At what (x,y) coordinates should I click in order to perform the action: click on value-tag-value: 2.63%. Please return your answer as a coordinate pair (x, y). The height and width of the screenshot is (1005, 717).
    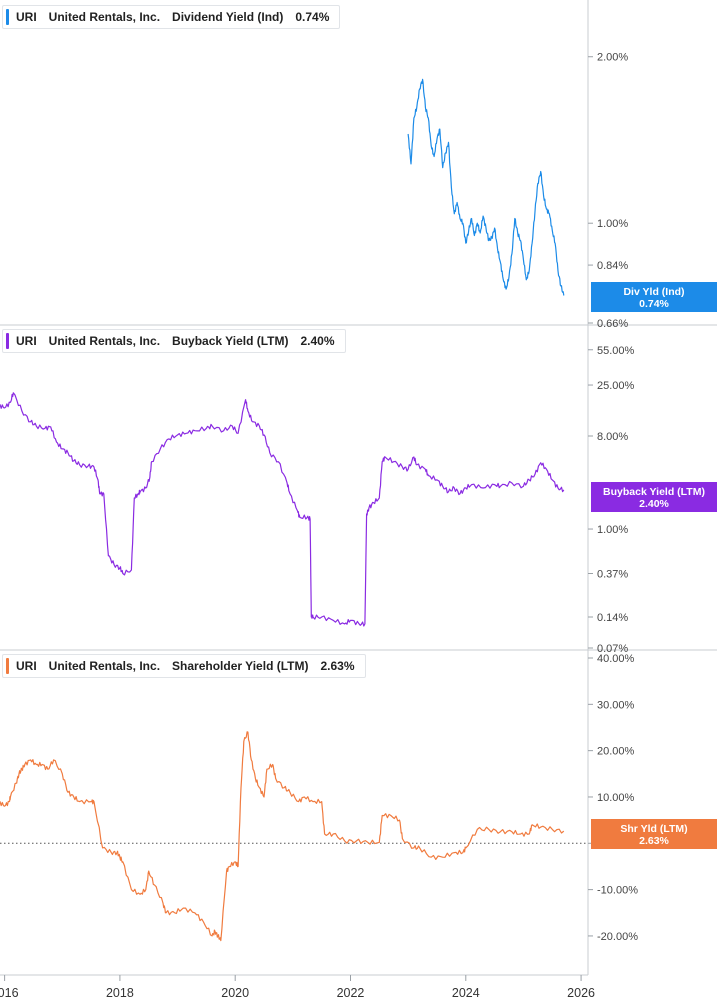
    Looking at the image, I should click on (654, 841).